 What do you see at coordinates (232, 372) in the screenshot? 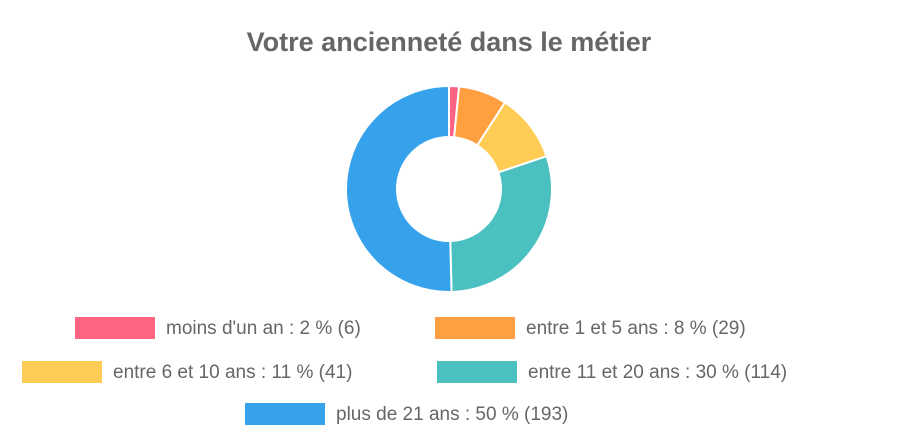
I see `legend-label: entre 6 et 10 ans : 11 % (41)` at bounding box center [232, 372].